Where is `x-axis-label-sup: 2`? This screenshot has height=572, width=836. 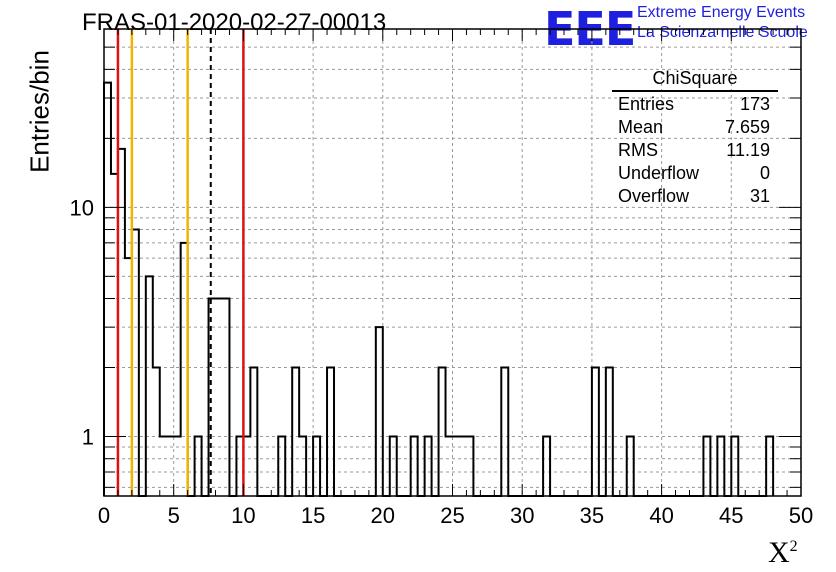 x-axis-label-sup: 2 is located at coordinates (793, 546).